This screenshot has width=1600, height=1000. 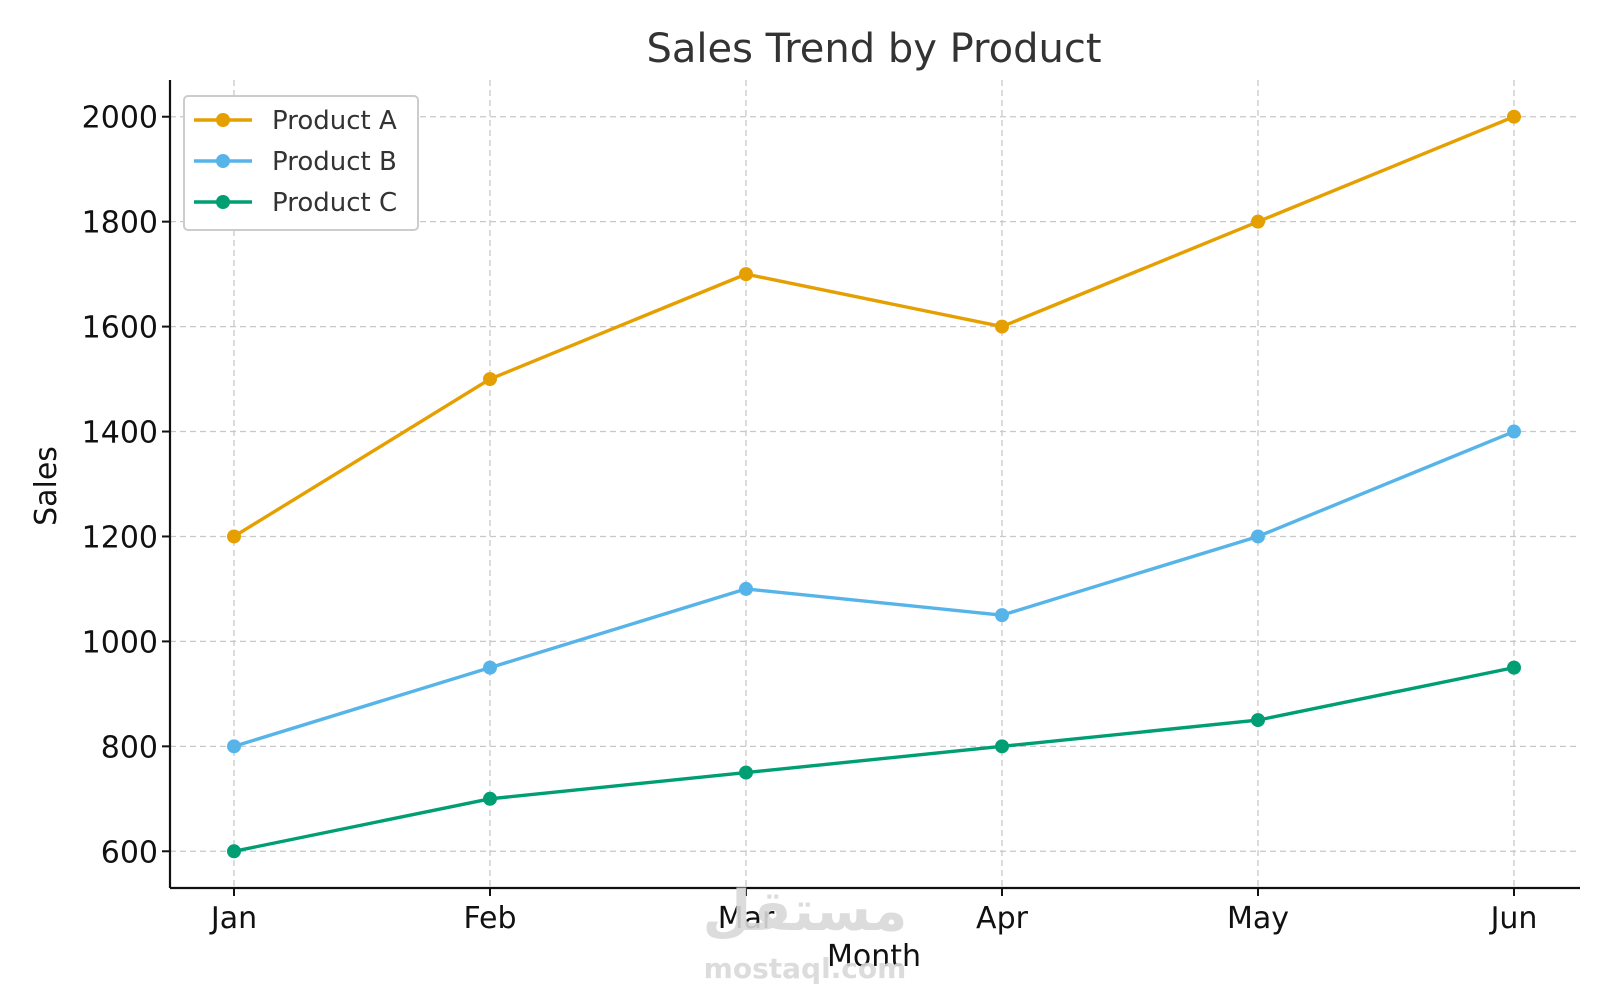 I want to click on y-tick-label: 1800, so click(x=120, y=223).